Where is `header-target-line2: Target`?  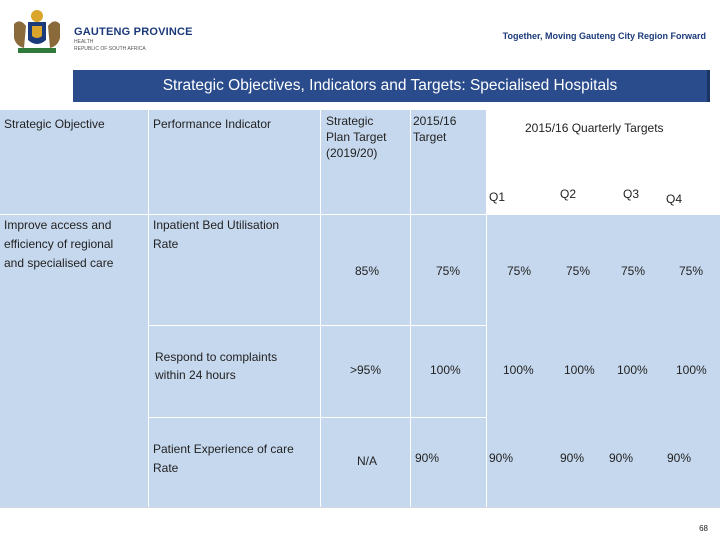
header-target-line2: Target is located at coordinates (430, 137).